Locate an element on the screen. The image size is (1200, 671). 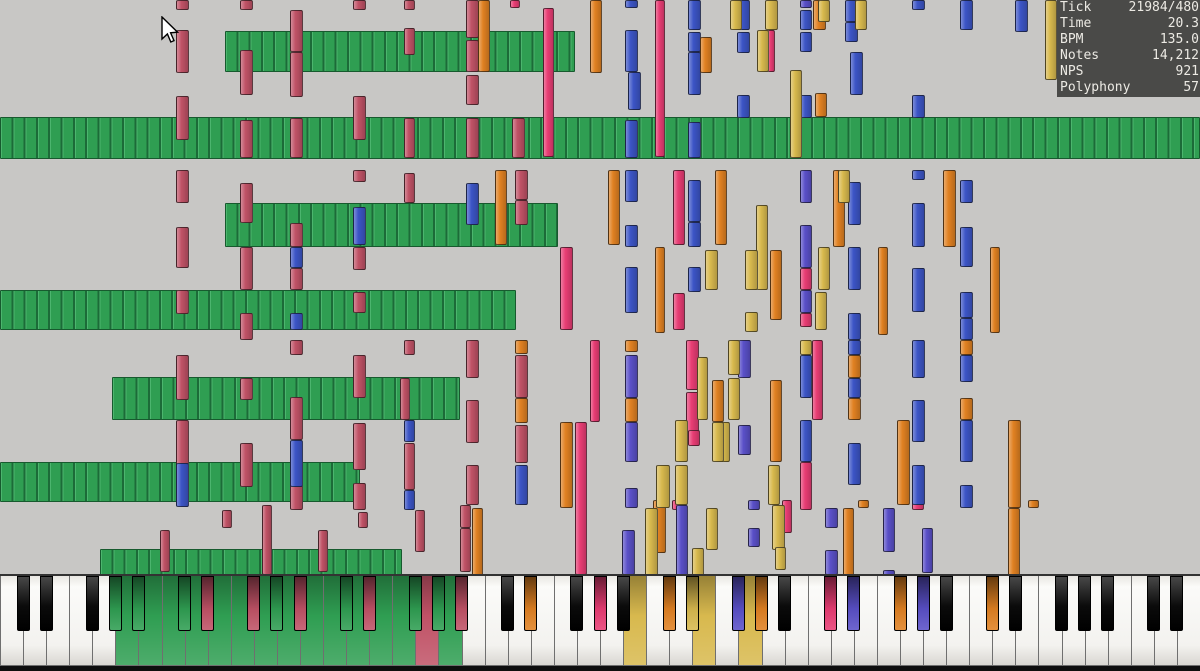
stat-label: NPS is located at coordinates (1072, 72).